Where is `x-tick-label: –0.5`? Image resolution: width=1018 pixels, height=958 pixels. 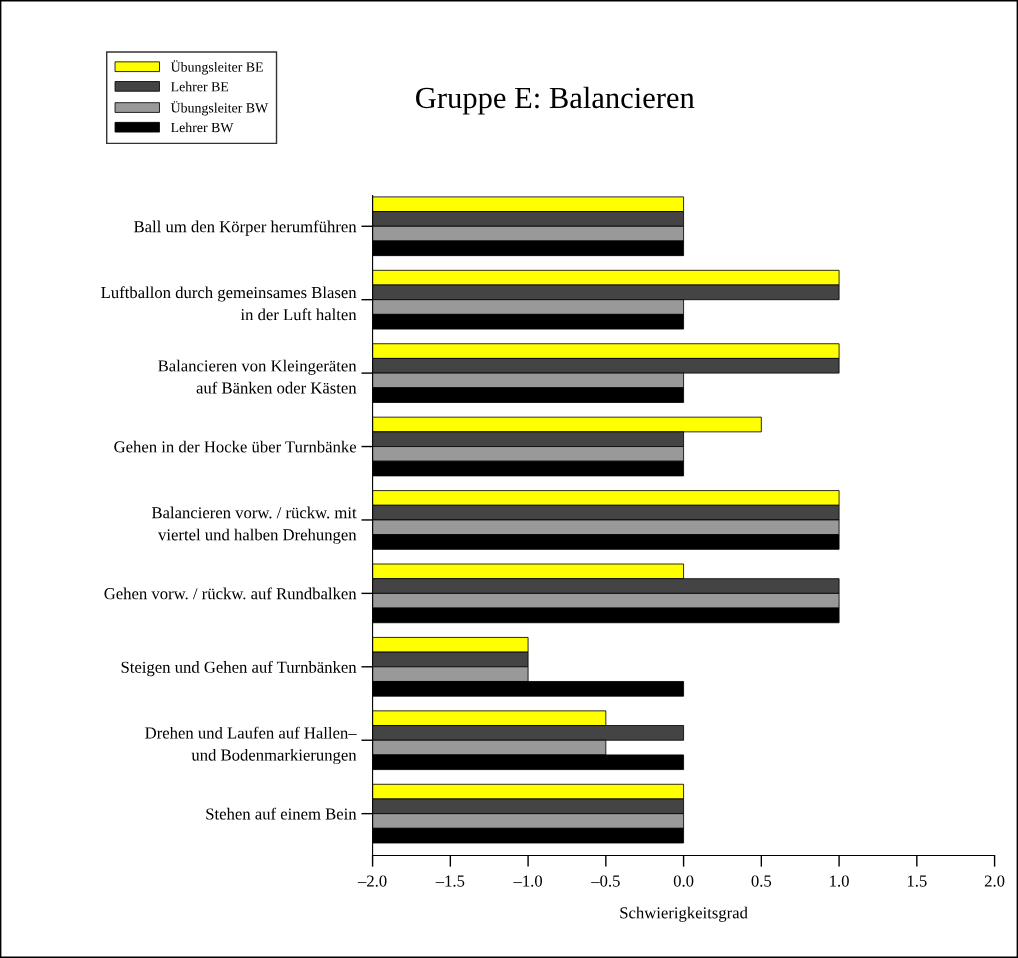 x-tick-label: –0.5 is located at coordinates (605, 881).